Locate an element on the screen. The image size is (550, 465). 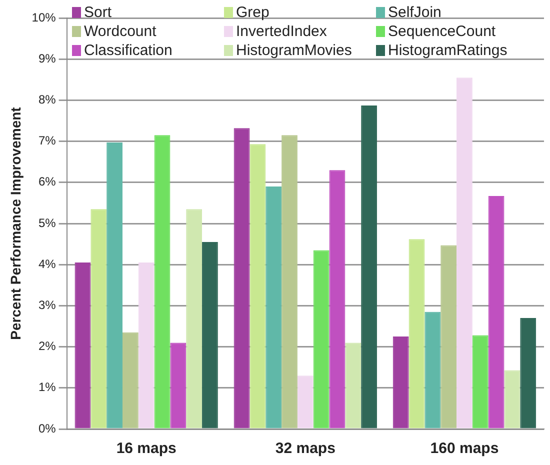
legend-label: Sort is located at coordinates (98, 12).